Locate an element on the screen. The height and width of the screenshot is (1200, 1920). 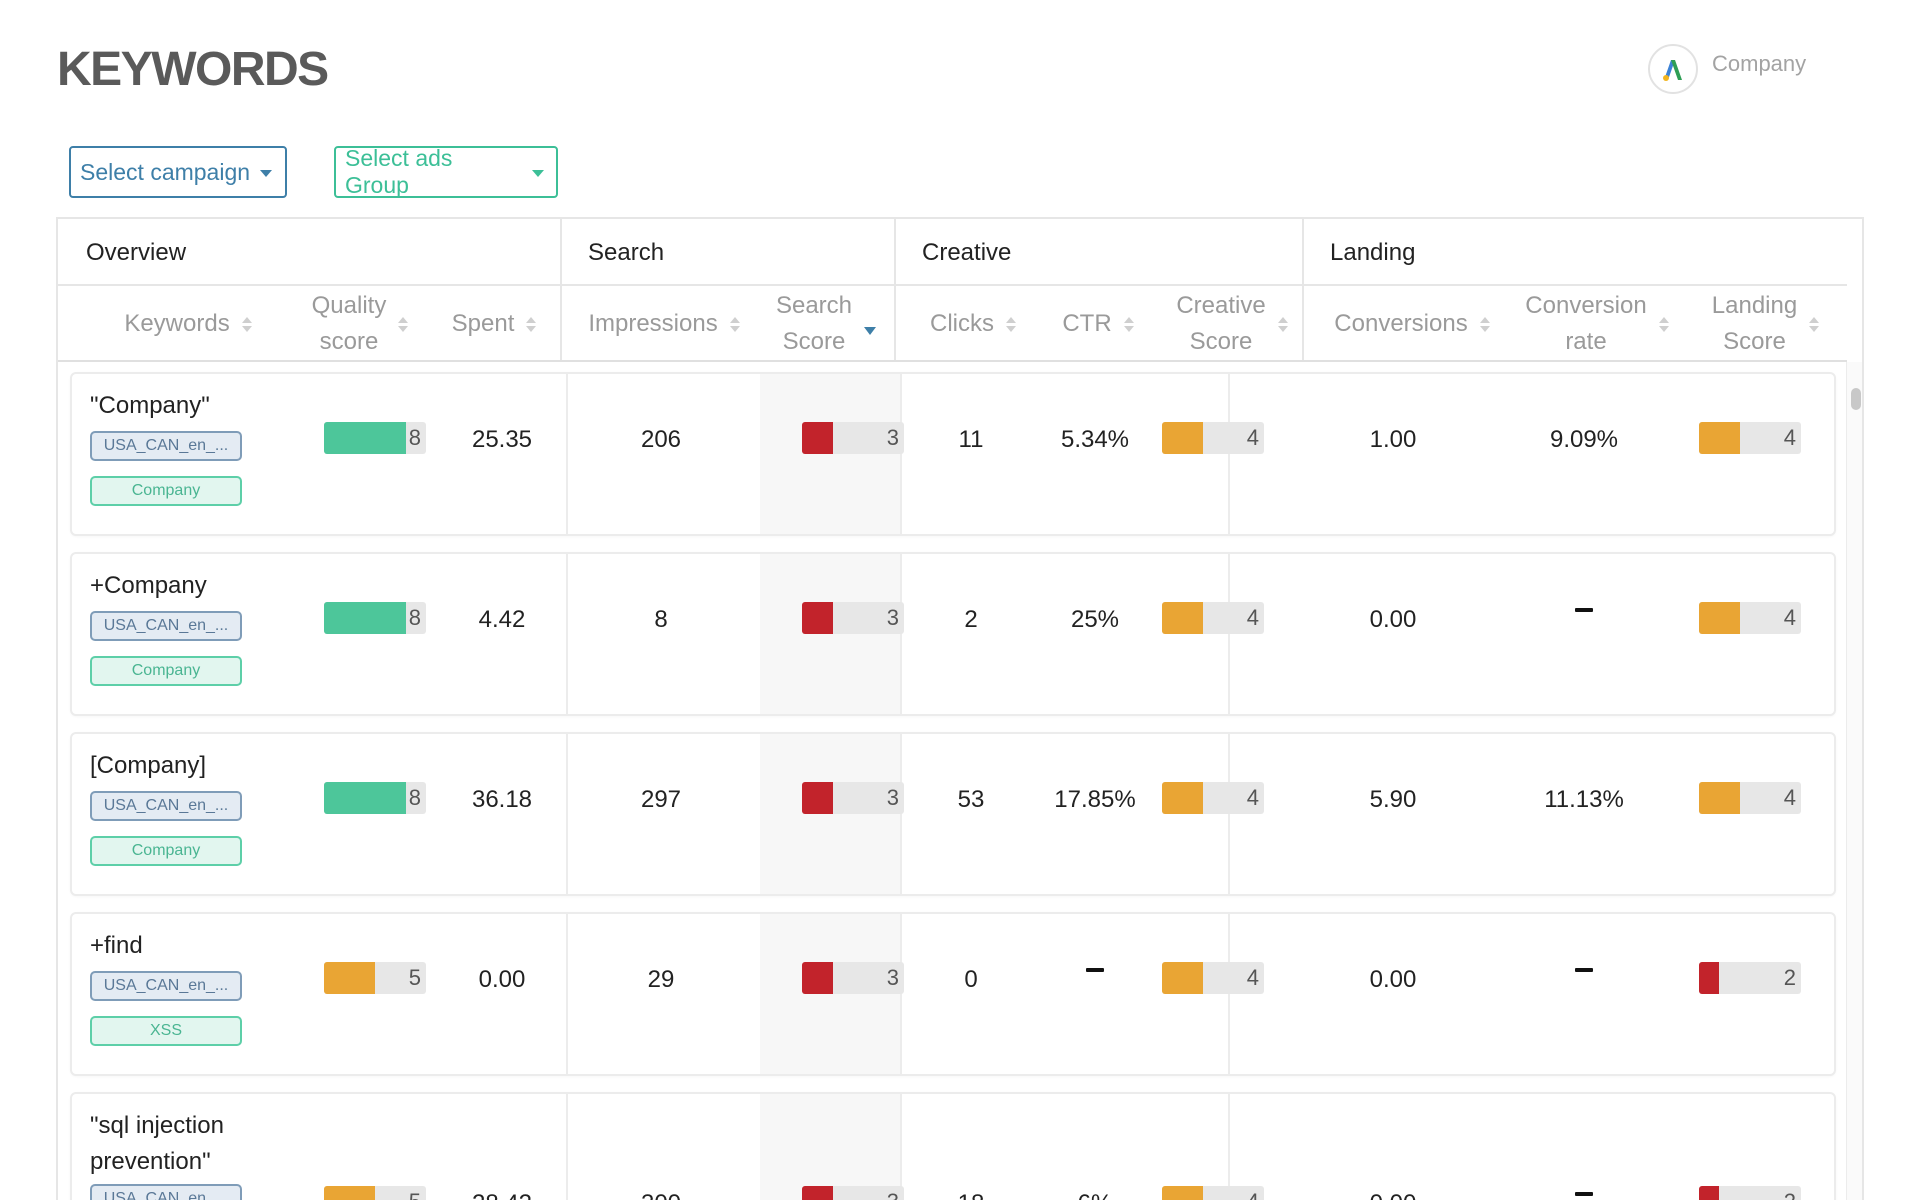
landing-score-bar: 4 is located at coordinates (1750, 798).